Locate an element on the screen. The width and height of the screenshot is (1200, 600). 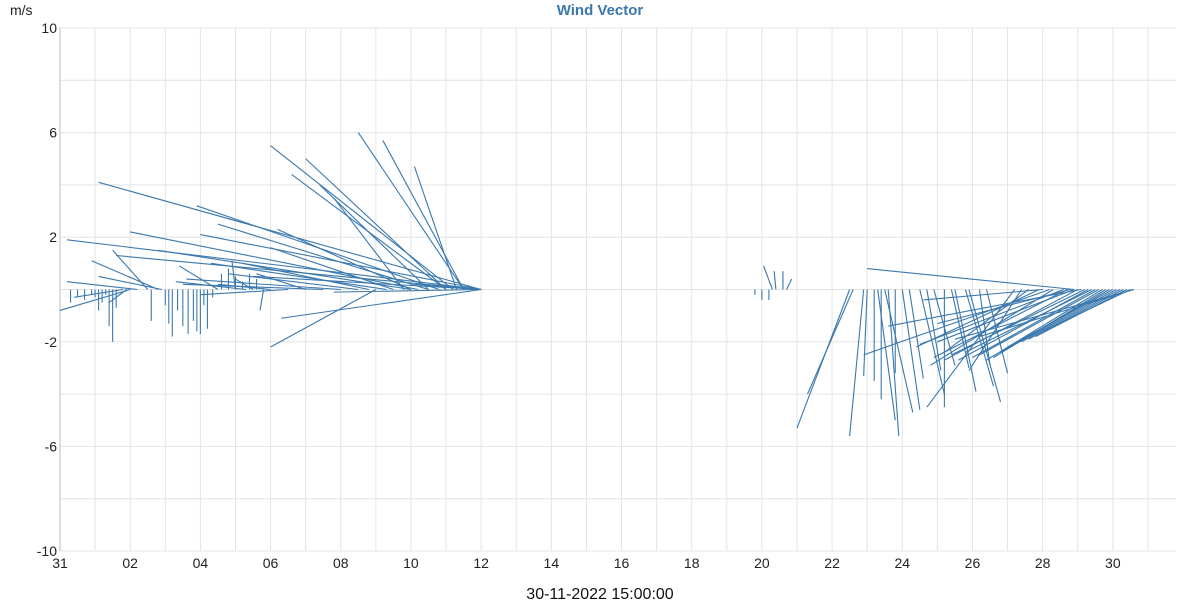
y-tick-label: 2 is located at coordinates (53, 237).